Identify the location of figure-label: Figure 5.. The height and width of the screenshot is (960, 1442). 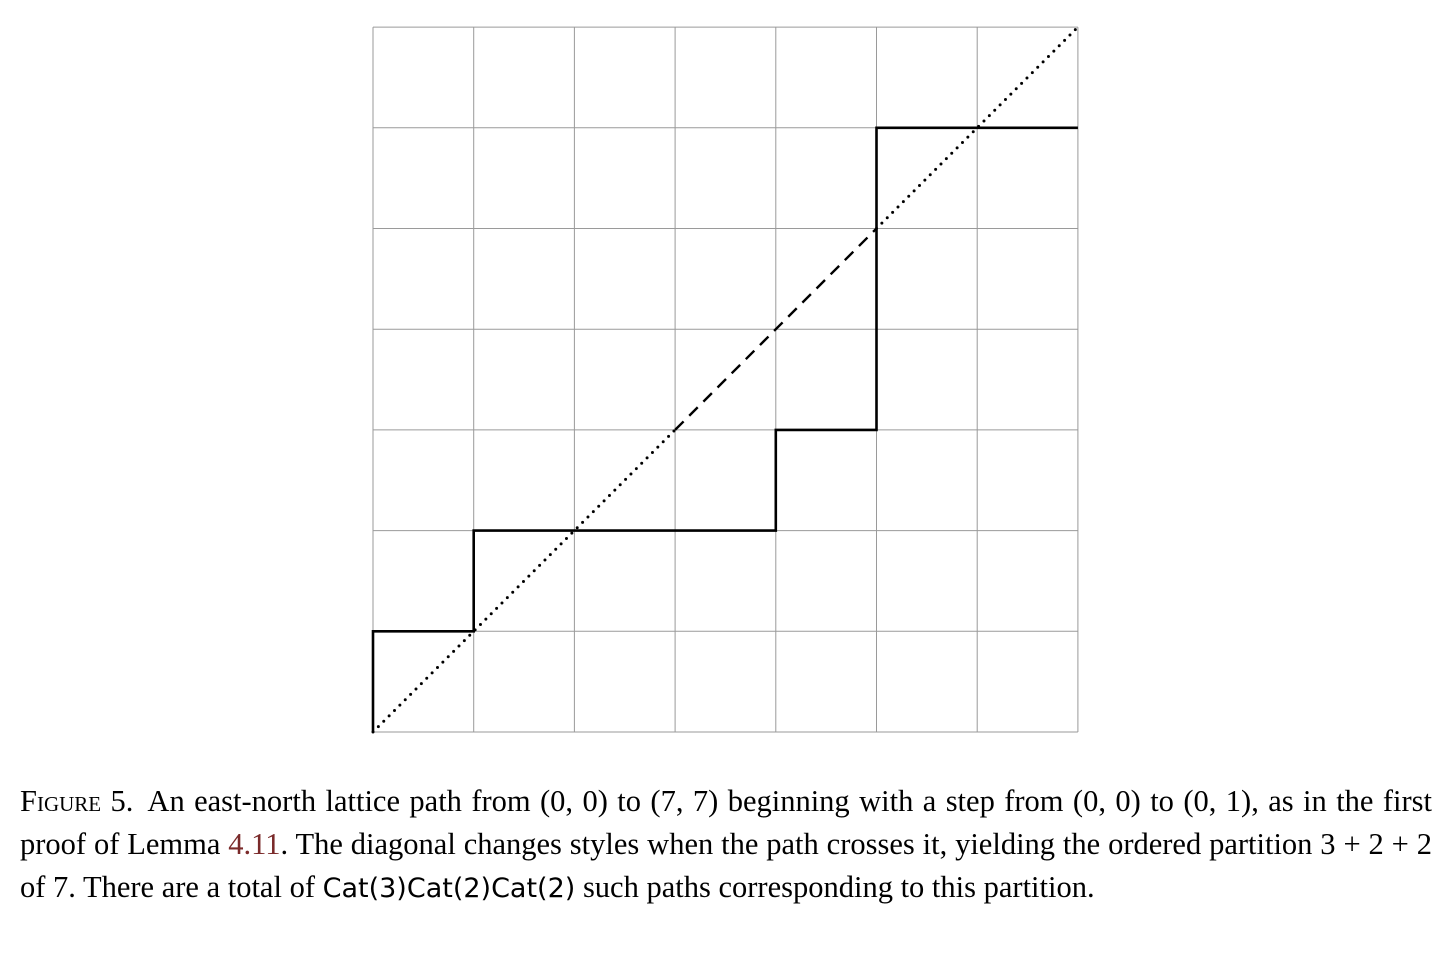
(77, 801).